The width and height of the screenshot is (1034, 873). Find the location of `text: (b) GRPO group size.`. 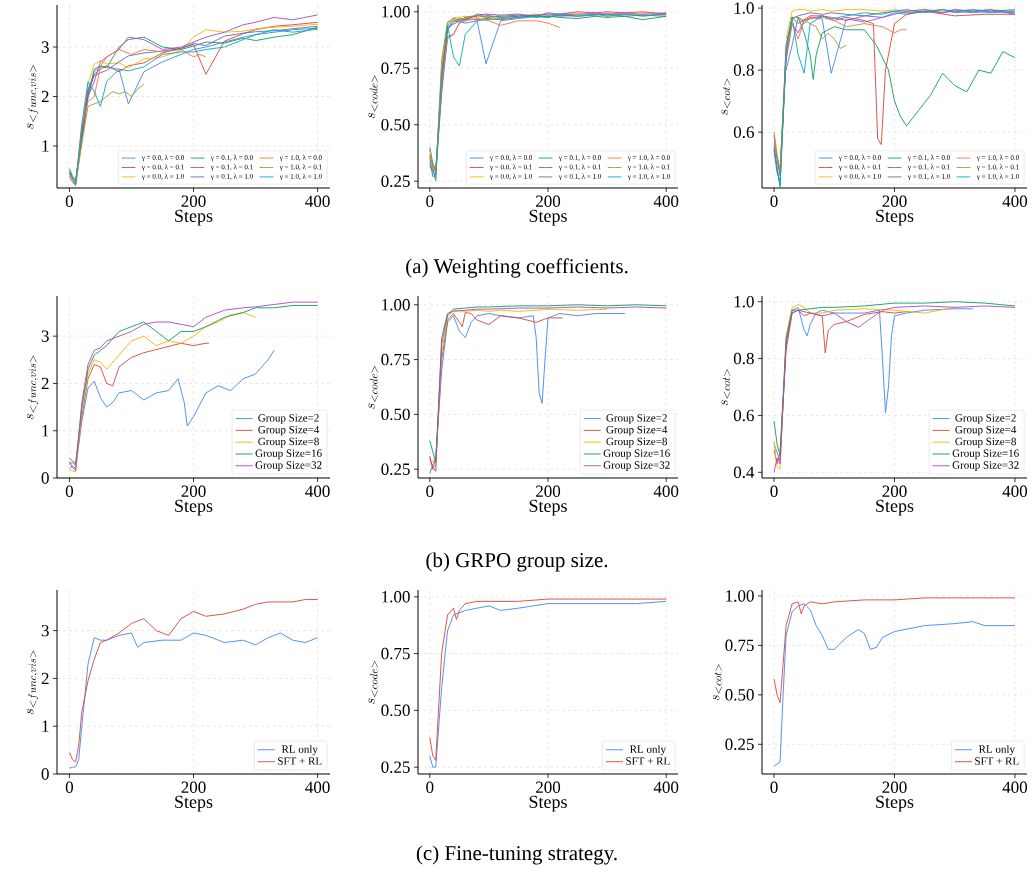

text: (b) GRPO group size. is located at coordinates (517, 562).